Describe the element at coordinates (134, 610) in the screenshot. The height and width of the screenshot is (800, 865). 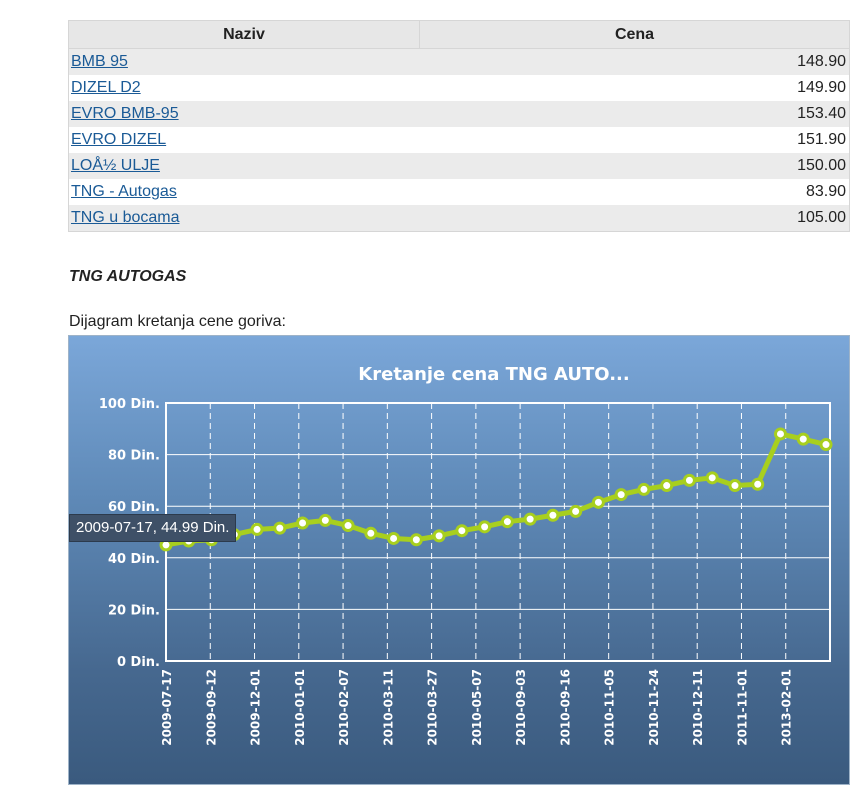
I see `y-tick-label: 20 Din.` at that location.